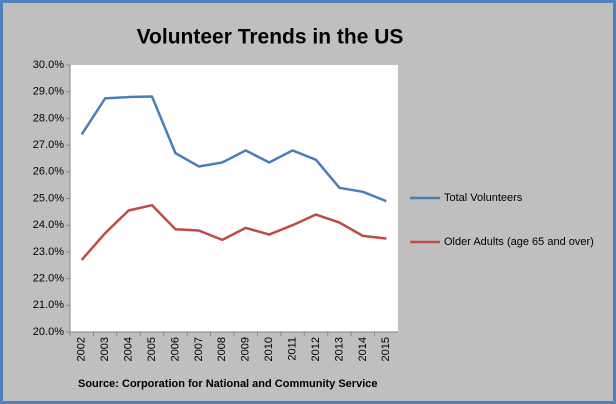 Image resolution: width=616 pixels, height=404 pixels. Describe the element at coordinates (270, 37) in the screenshot. I see `chart-title: Volunteer Trends in the US` at that location.